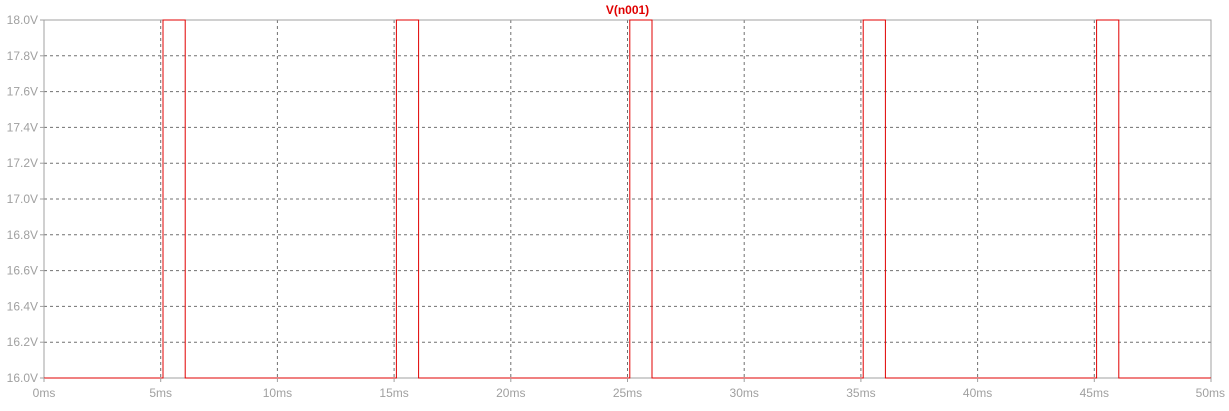 The image size is (1229, 411). I want to click on x-tick-label: 10ms, so click(277, 393).